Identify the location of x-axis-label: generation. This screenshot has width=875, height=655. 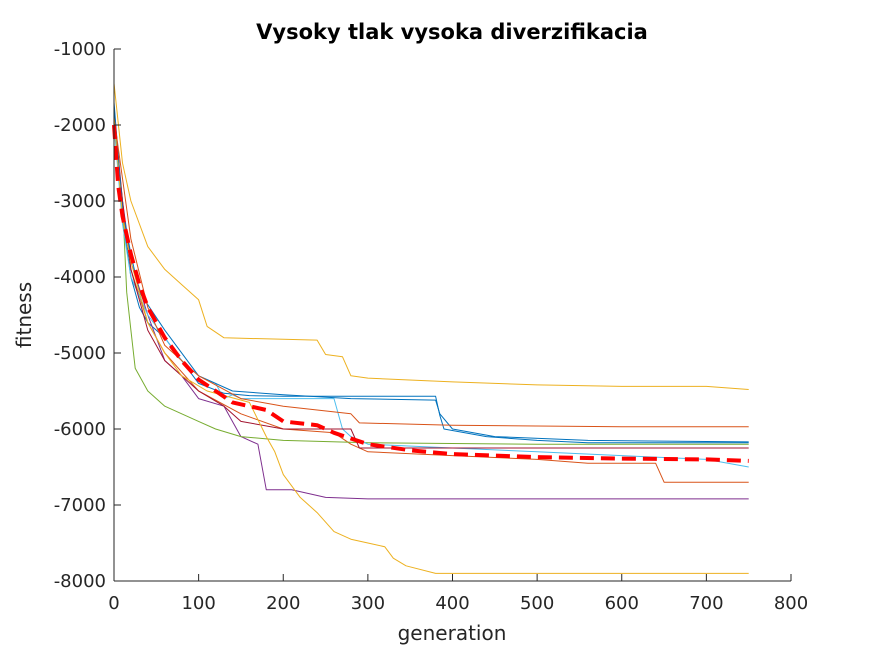
(452, 633).